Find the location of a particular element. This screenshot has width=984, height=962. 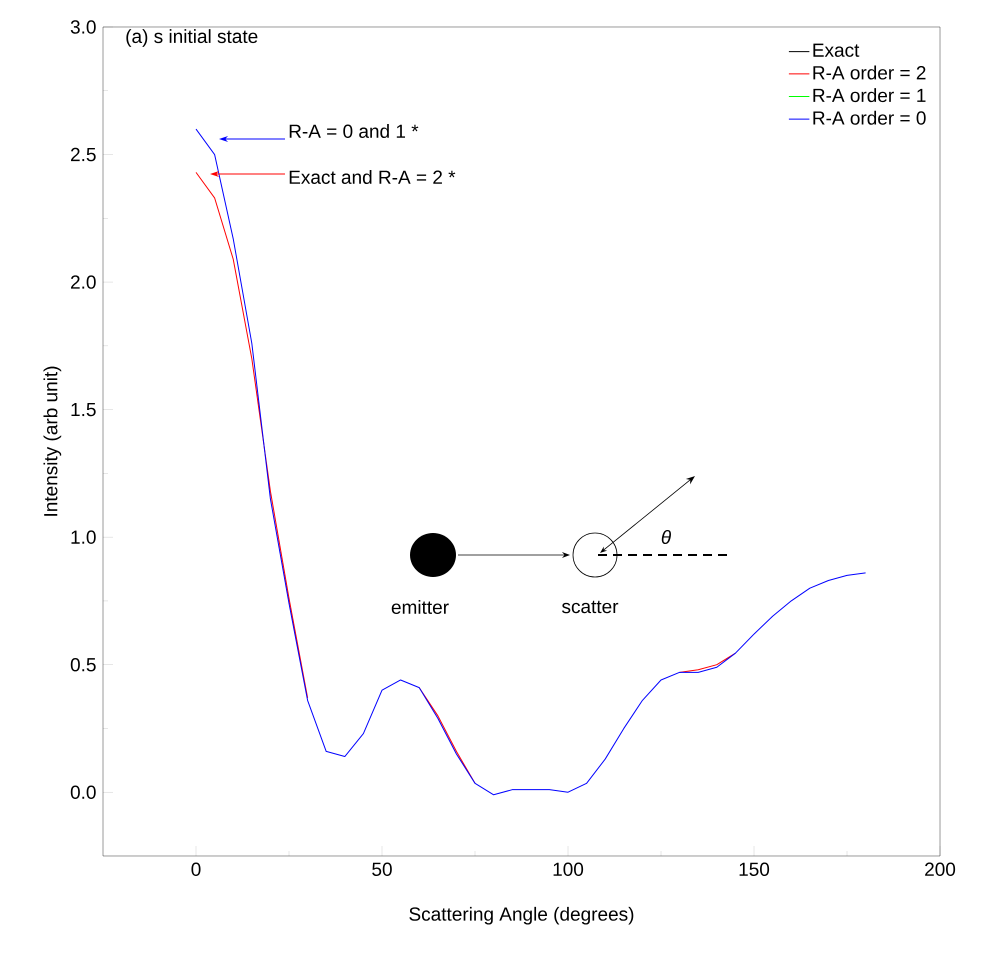

x-tick-label: 150 is located at coordinates (755, 869).